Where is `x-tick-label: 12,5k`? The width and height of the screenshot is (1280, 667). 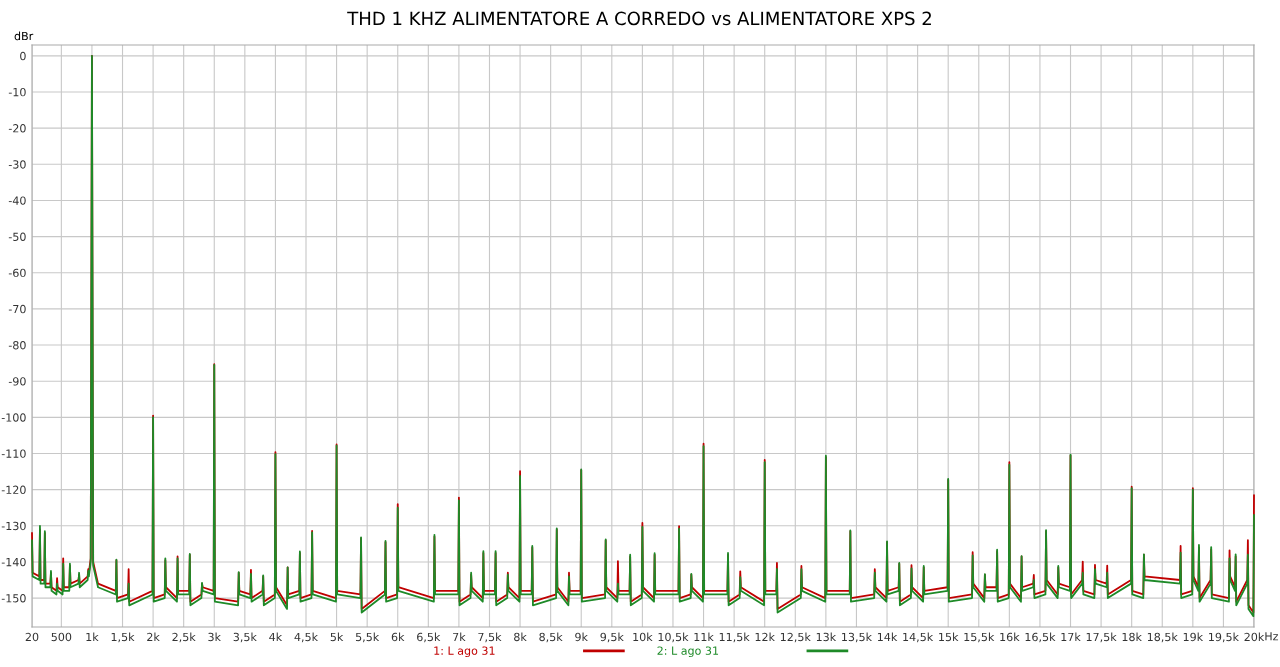
x-tick-label: 12,5k is located at coordinates (795, 637).